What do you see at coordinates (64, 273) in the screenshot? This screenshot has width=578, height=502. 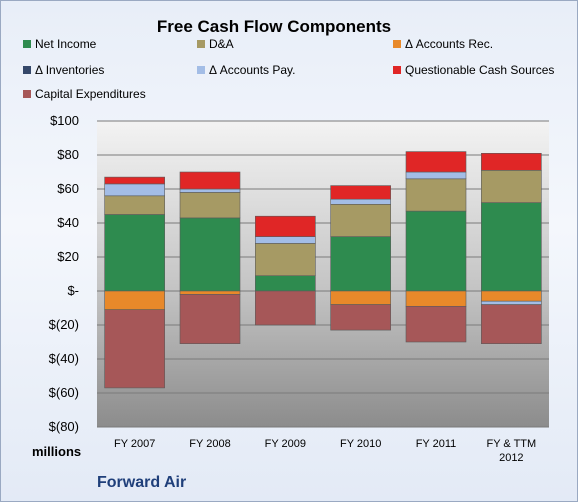 I see `y-axis-ticks: $100 $80 $60 $40 $20 $- $(20) $(40) $(60) $(80)` at bounding box center [64, 273].